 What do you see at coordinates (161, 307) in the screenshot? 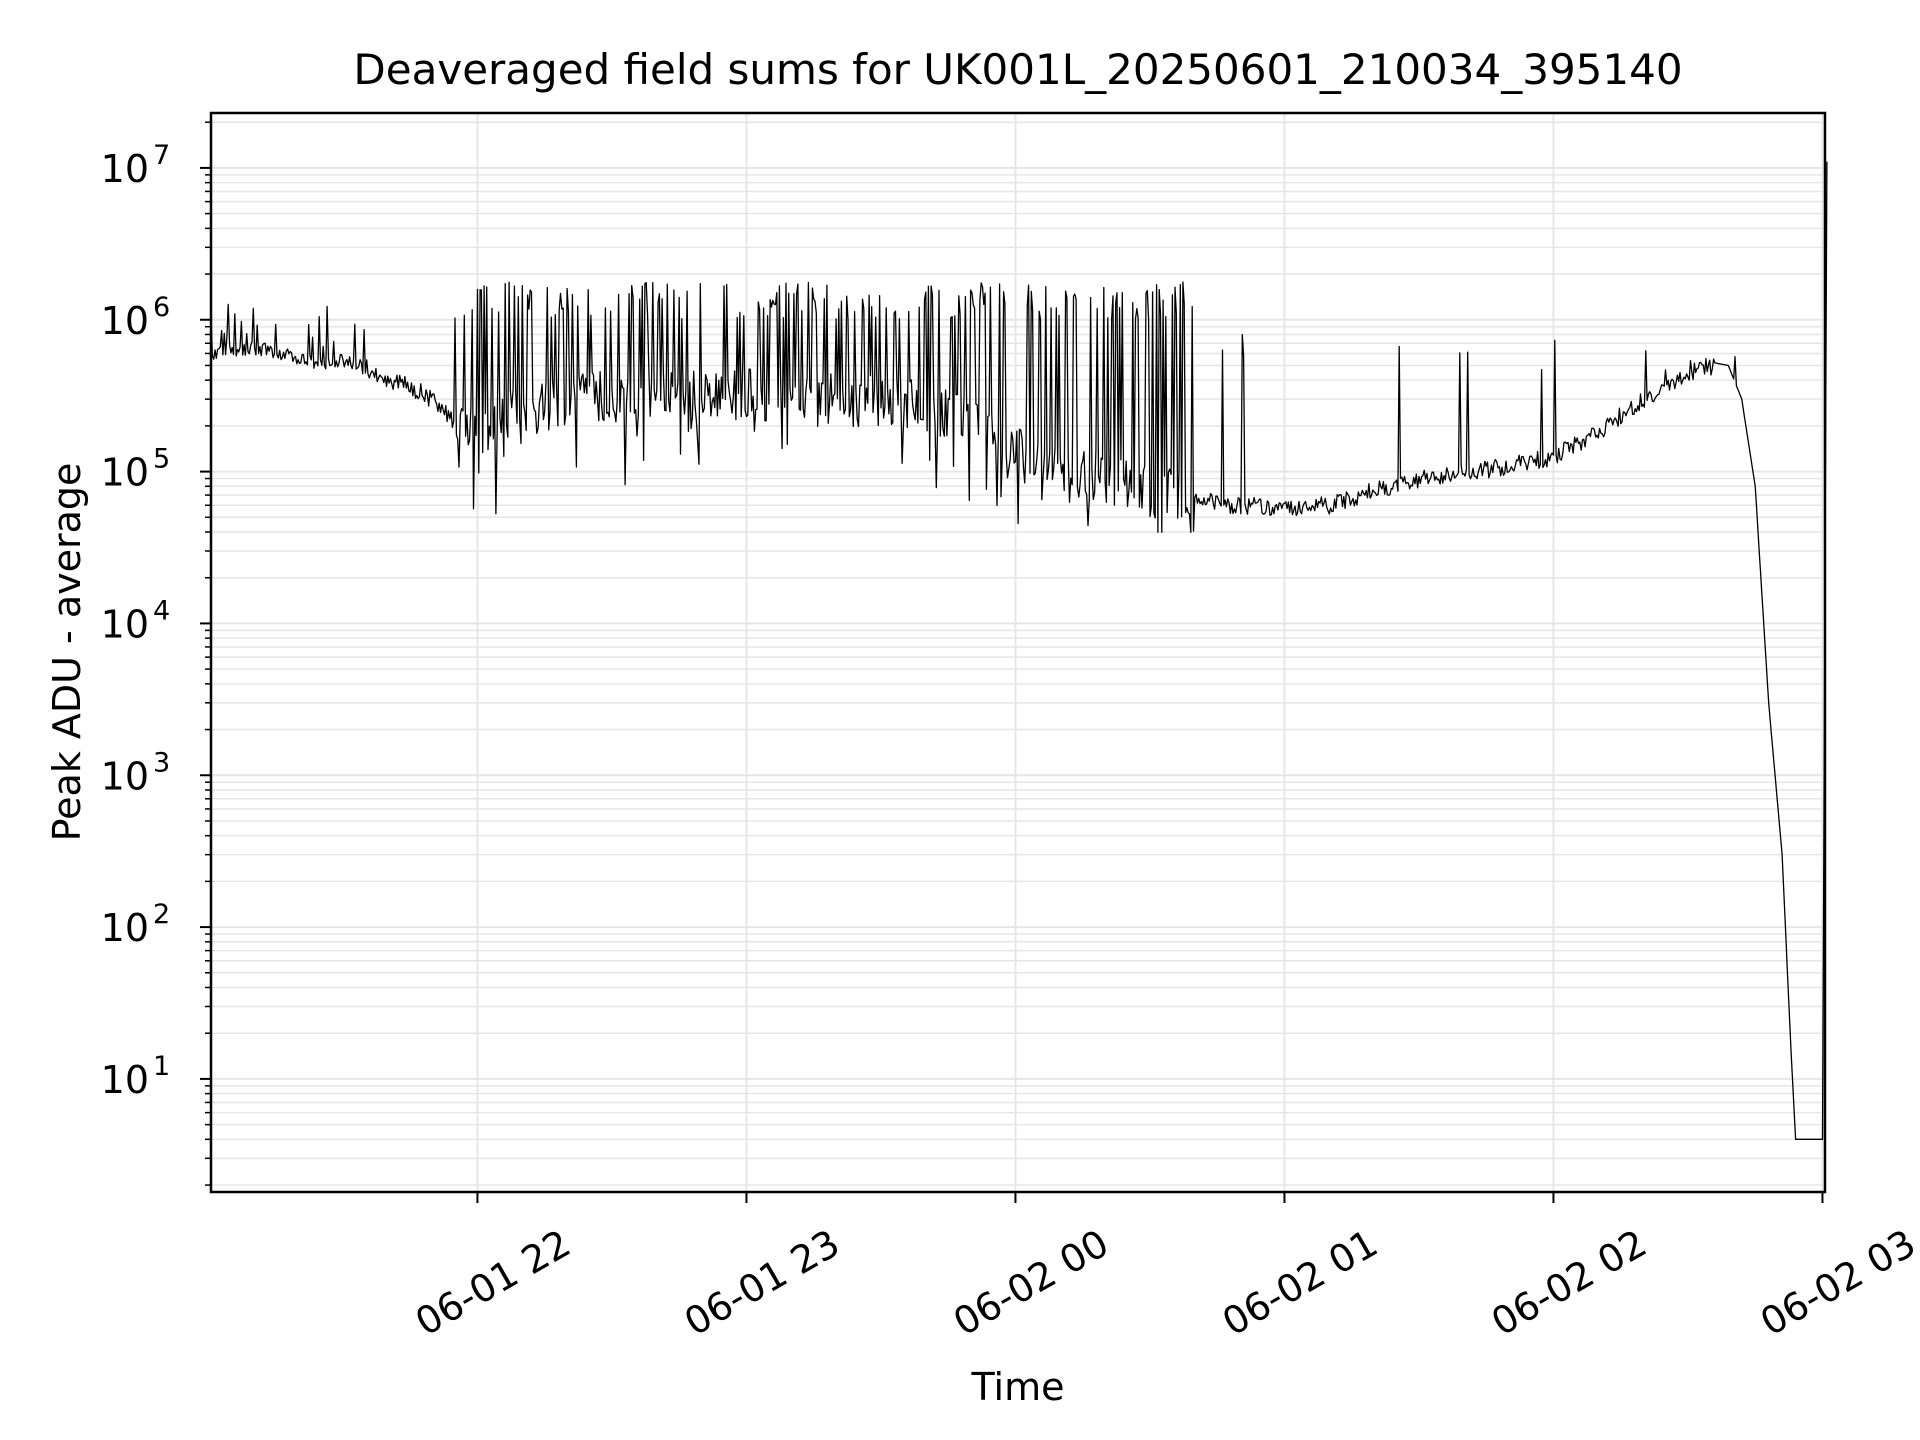
I see `y-tick-exponent: 6` at bounding box center [161, 307].